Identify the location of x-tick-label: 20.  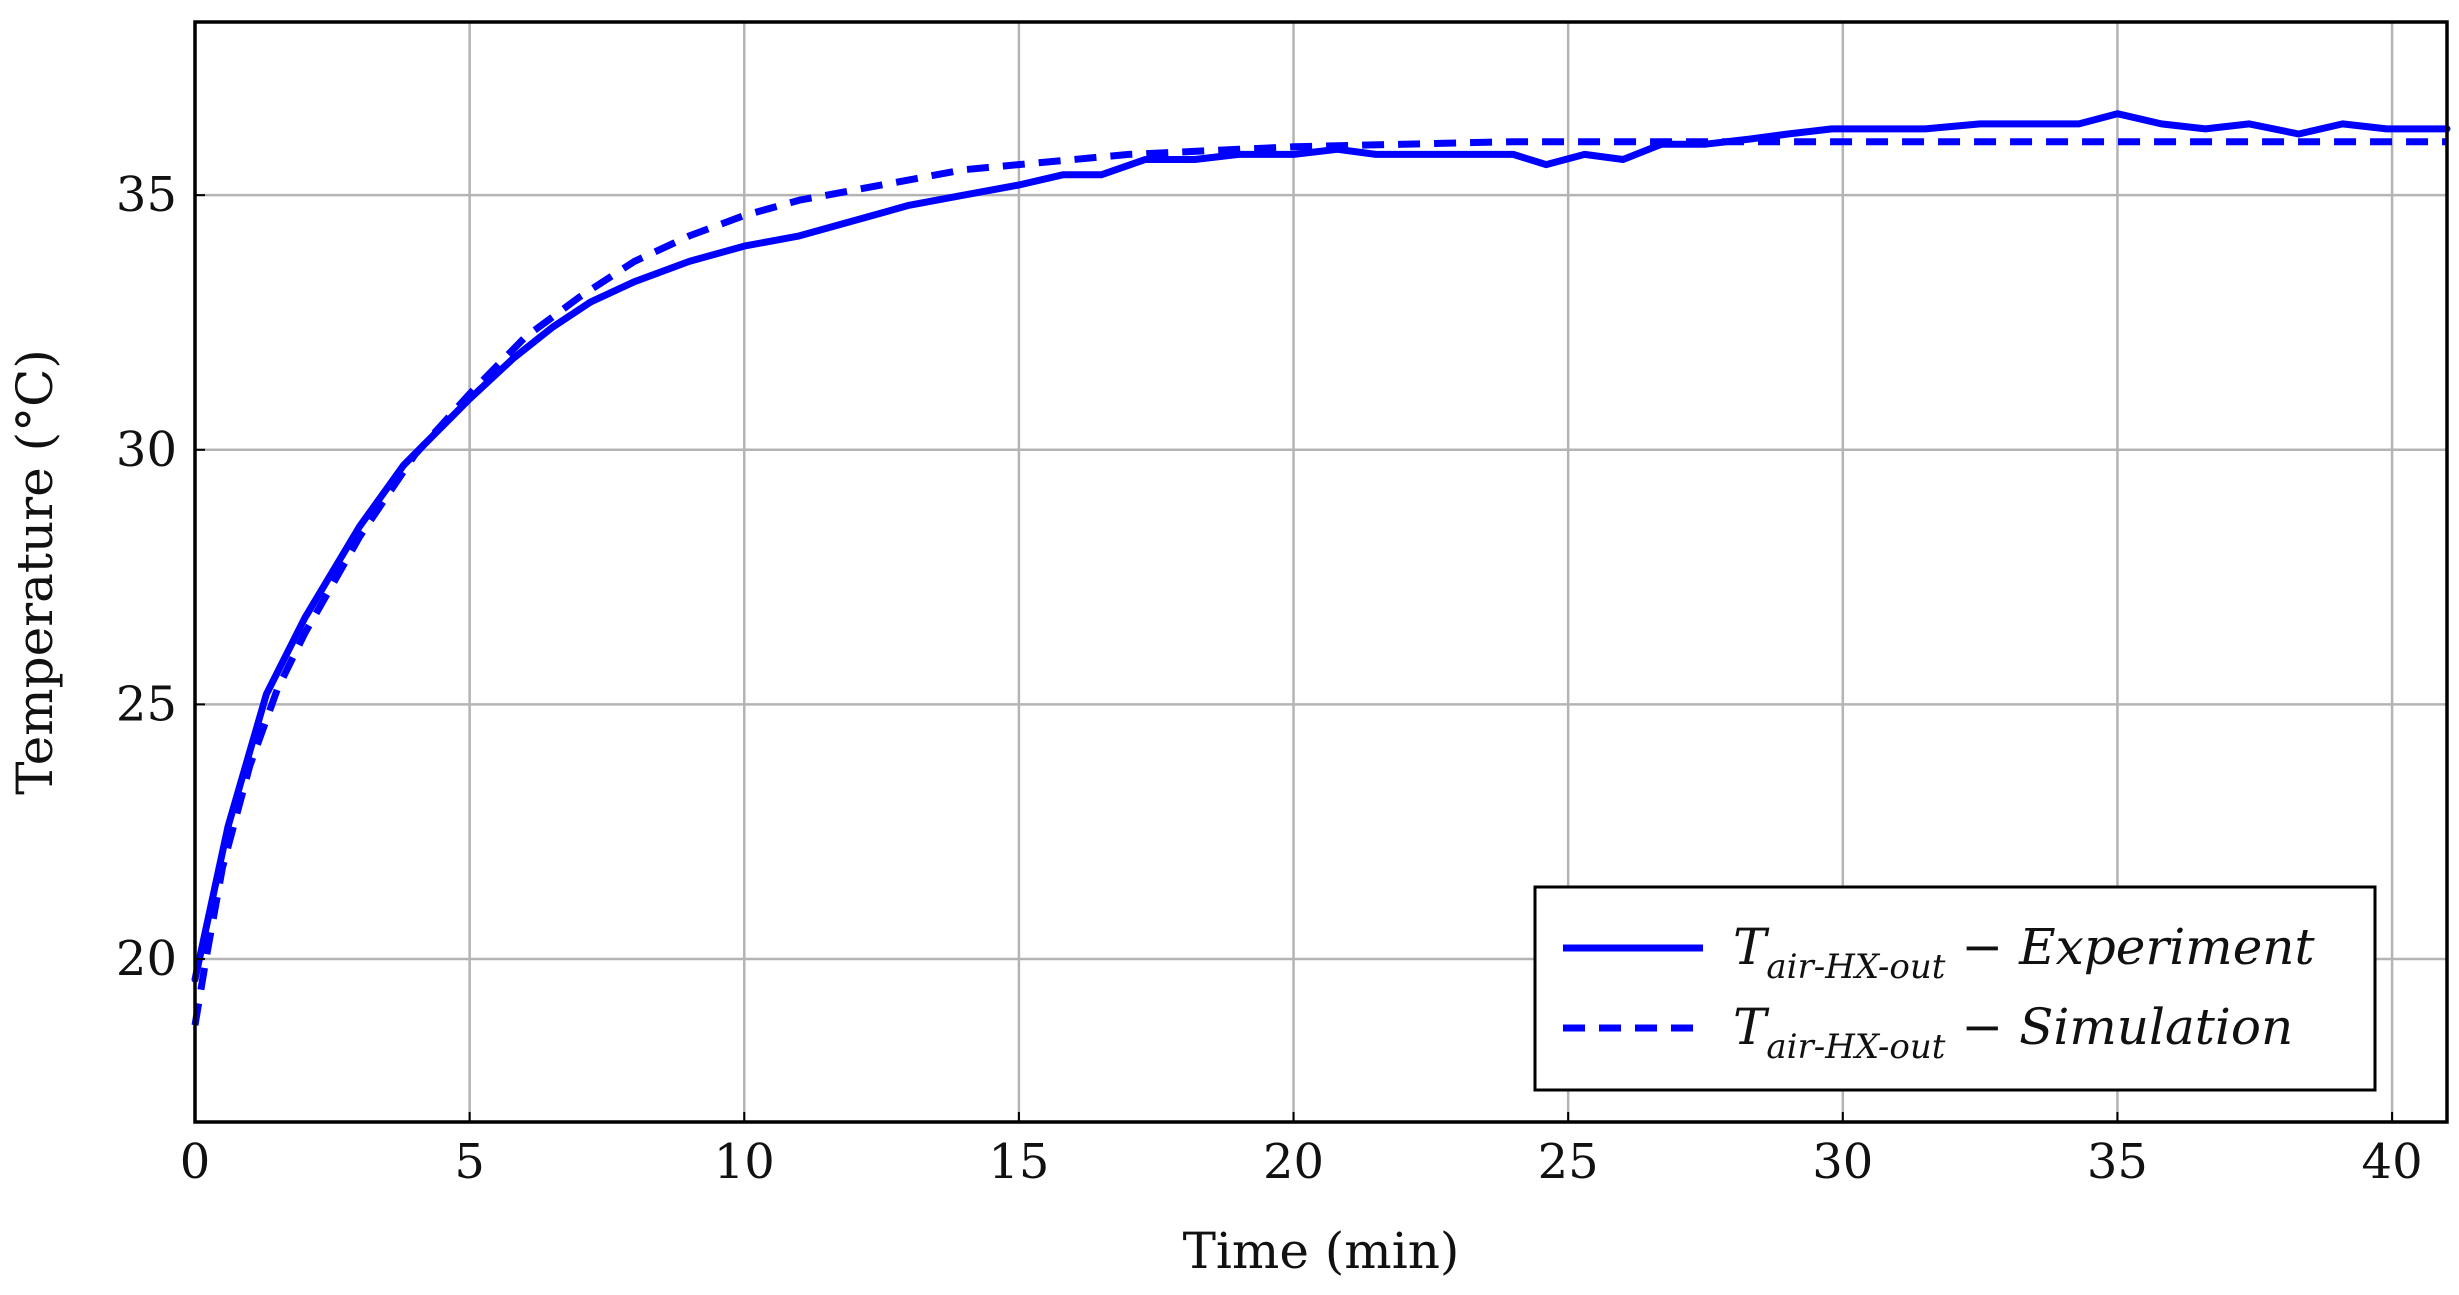
(1293, 1162).